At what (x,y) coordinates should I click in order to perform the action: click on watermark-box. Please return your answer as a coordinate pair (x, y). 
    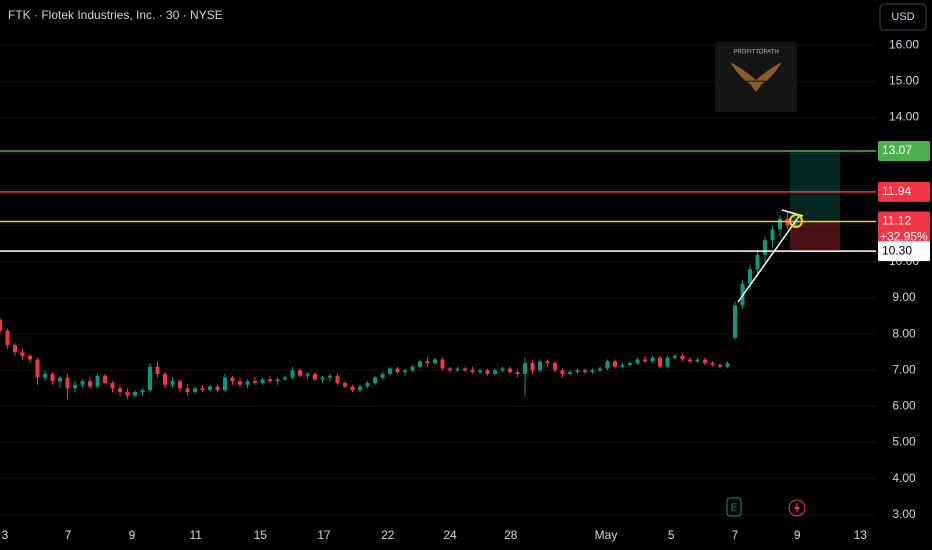
    Looking at the image, I should click on (756, 77).